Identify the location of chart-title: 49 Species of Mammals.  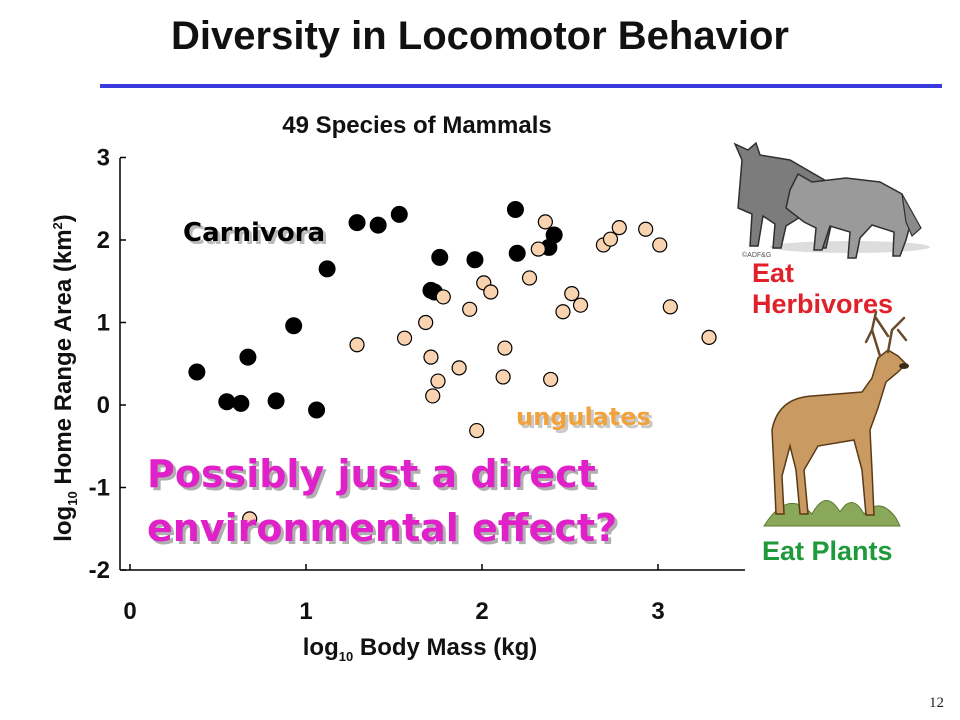
(416, 125).